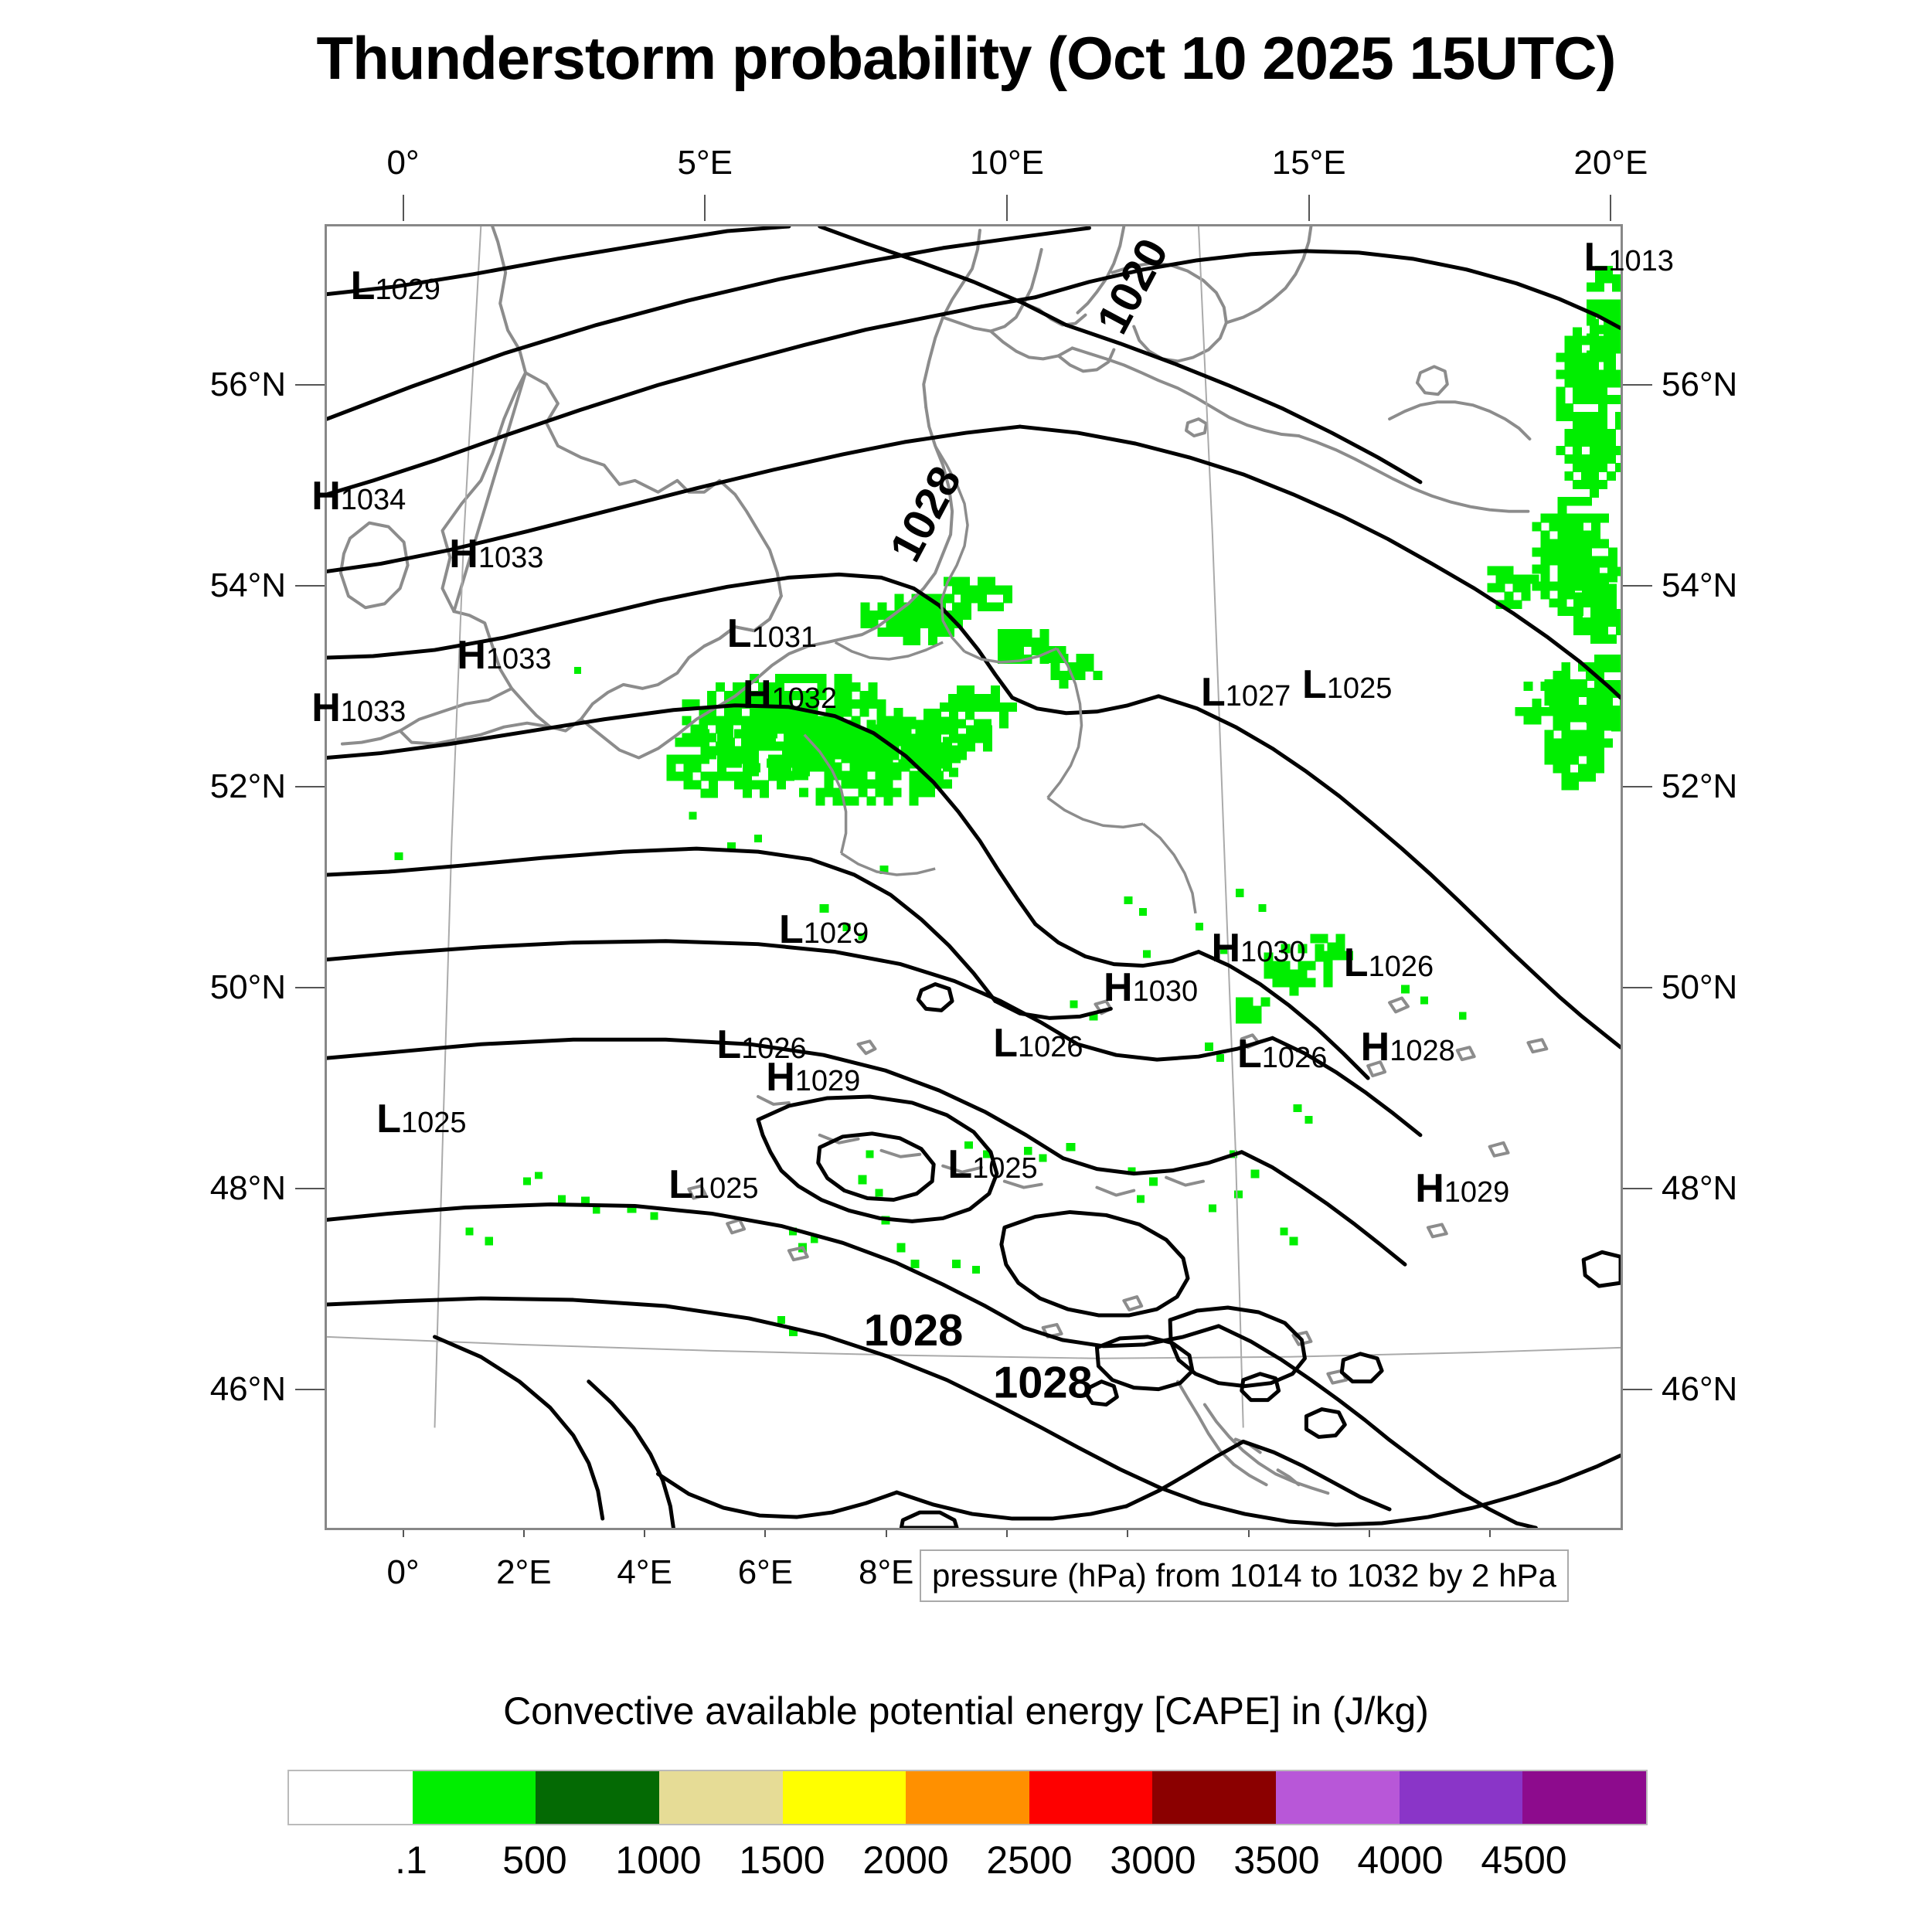  I want to click on colorbar, so click(968, 1798).